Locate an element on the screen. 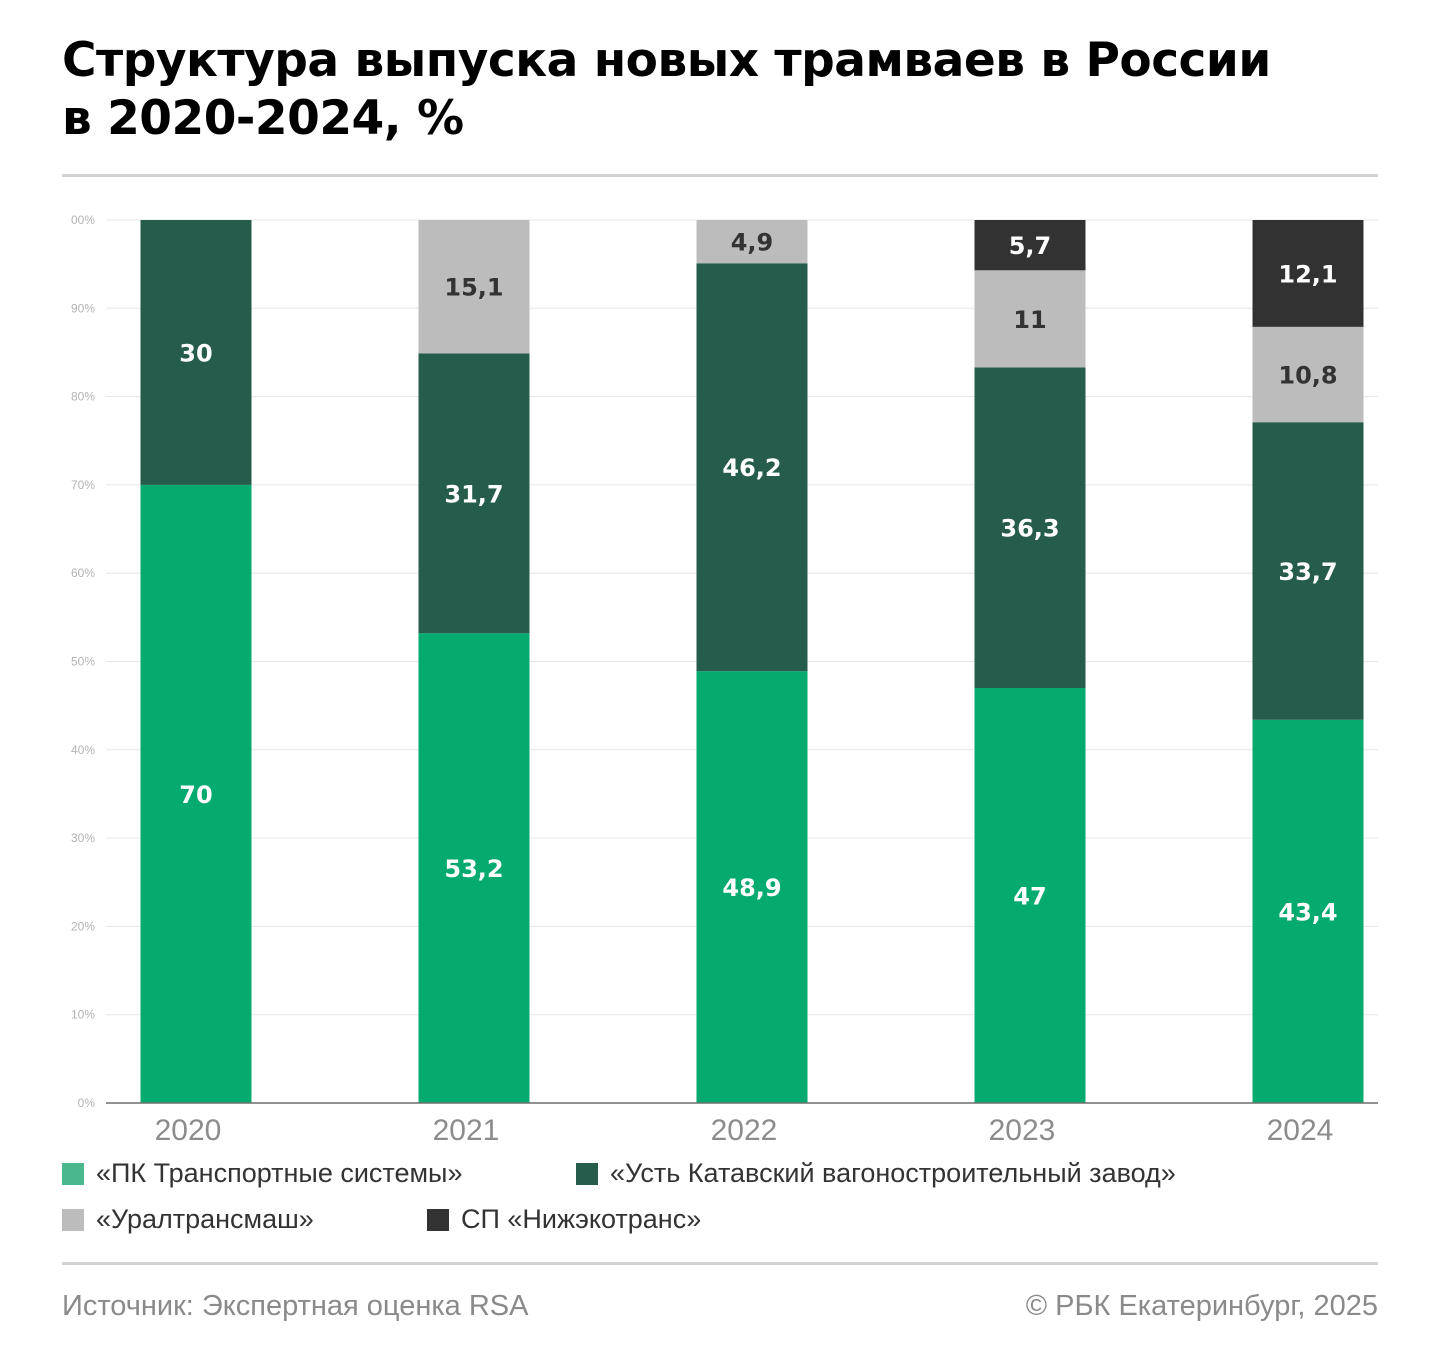 This screenshot has height=1355, width=1440. y-tick-label: 0% is located at coordinates (87, 1103).